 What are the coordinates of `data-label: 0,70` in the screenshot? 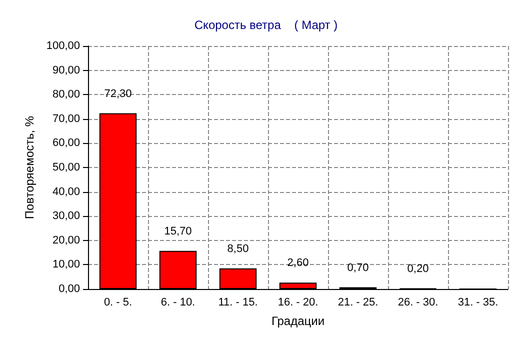 It's located at (358, 268).